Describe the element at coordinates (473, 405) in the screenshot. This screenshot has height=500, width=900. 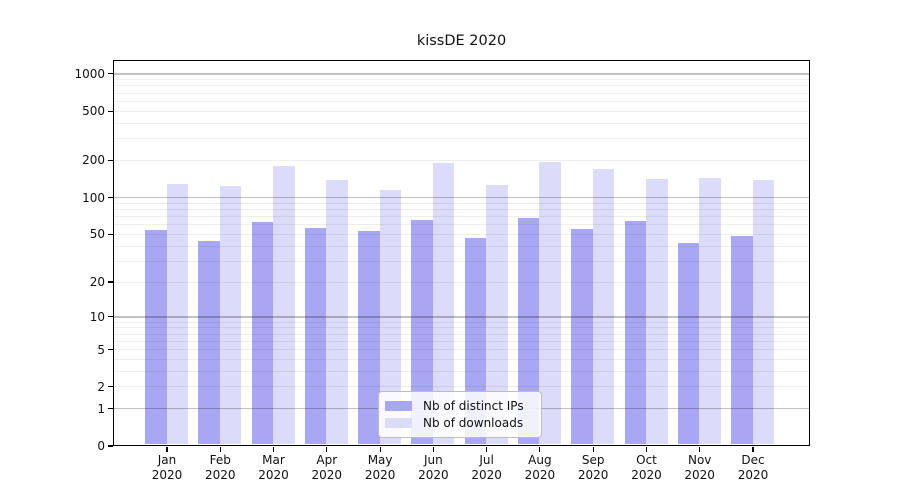
I see `legend-label-nb-of-distinct-ips: Nb of distinct IPs` at that location.